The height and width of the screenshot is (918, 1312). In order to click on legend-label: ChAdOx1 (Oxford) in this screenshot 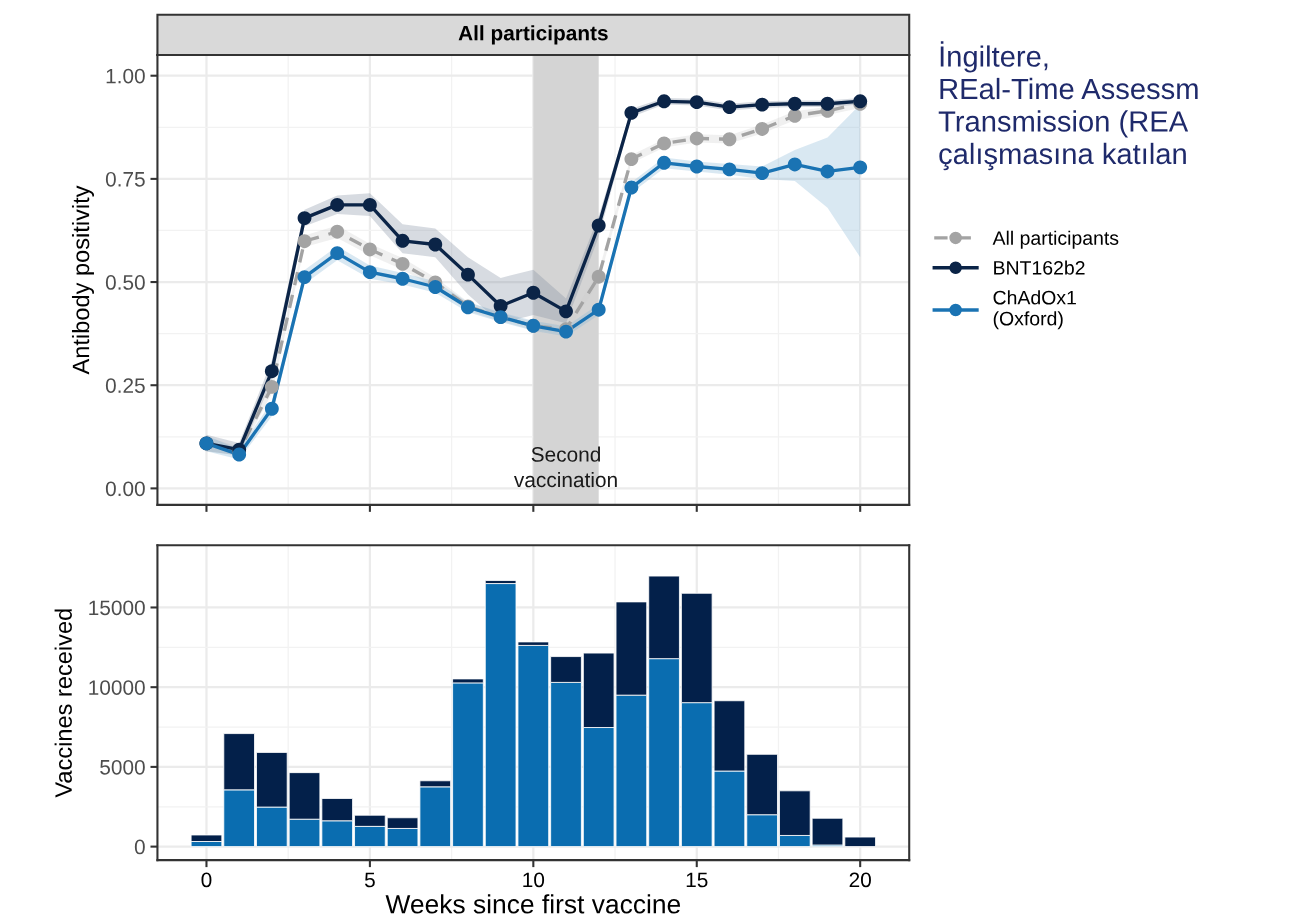, I will do `click(1034, 310)`.